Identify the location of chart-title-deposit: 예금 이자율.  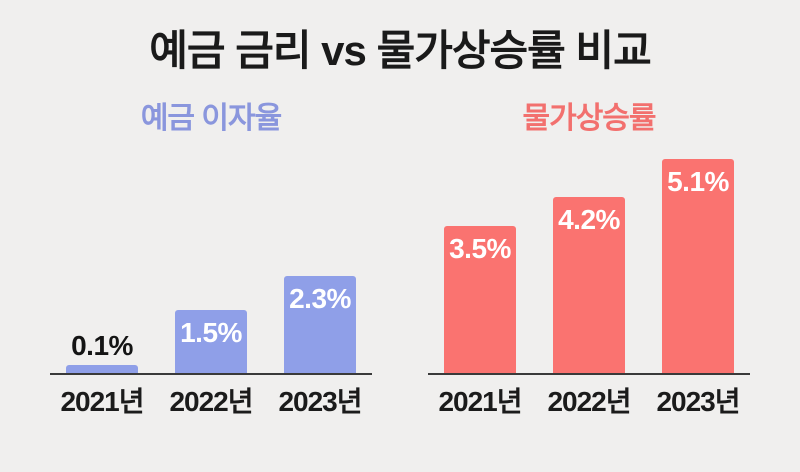
(211, 119).